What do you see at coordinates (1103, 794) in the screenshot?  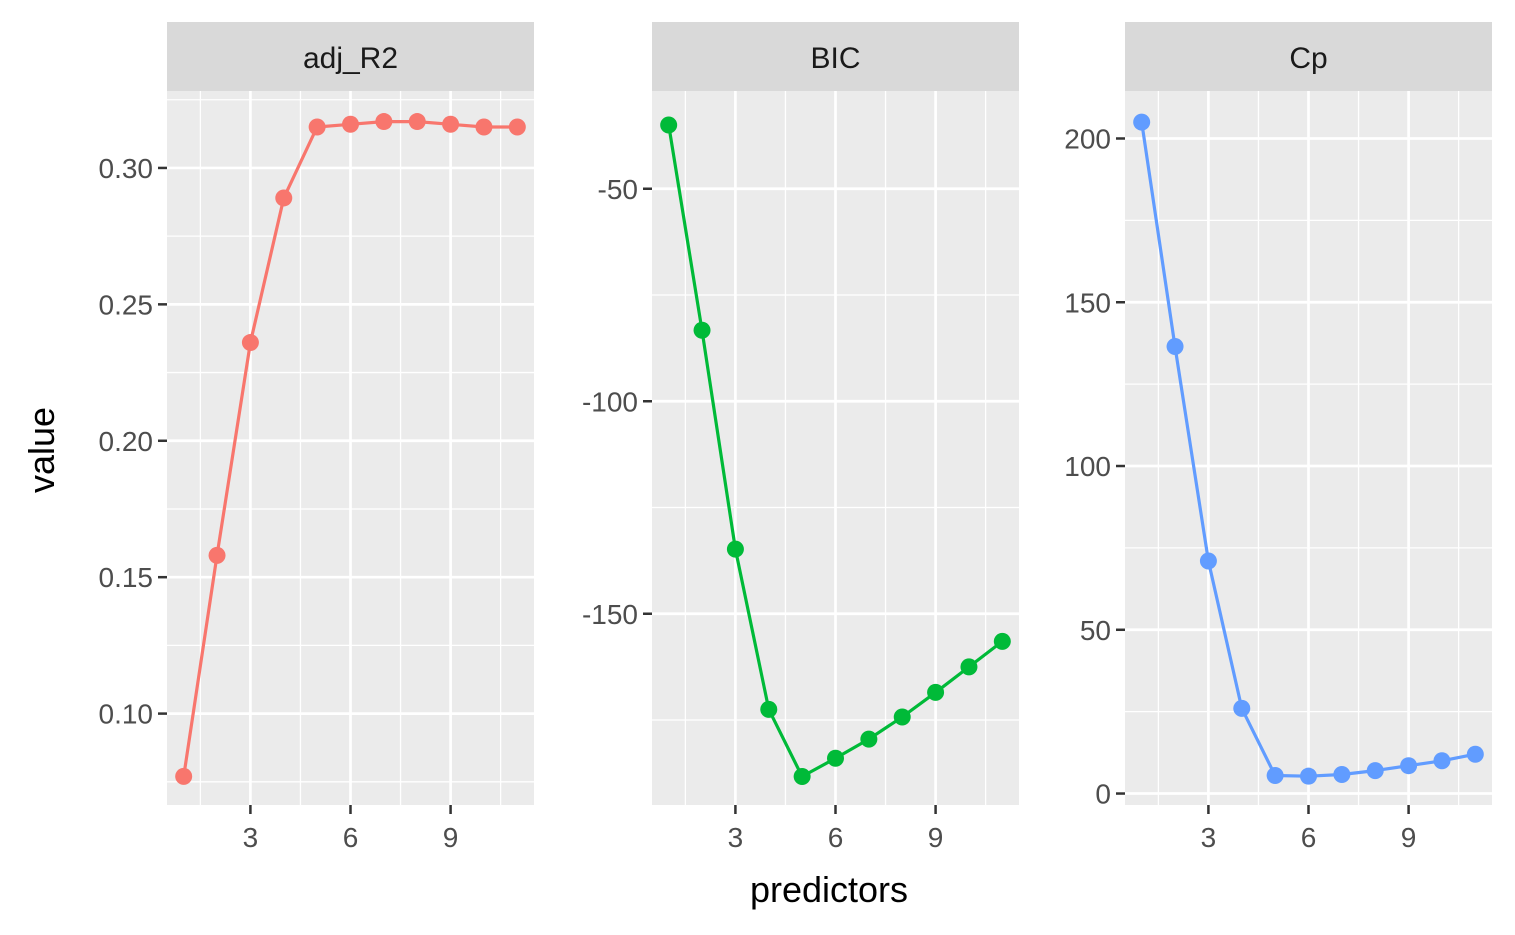 I see `y-tick-label: 0` at bounding box center [1103, 794].